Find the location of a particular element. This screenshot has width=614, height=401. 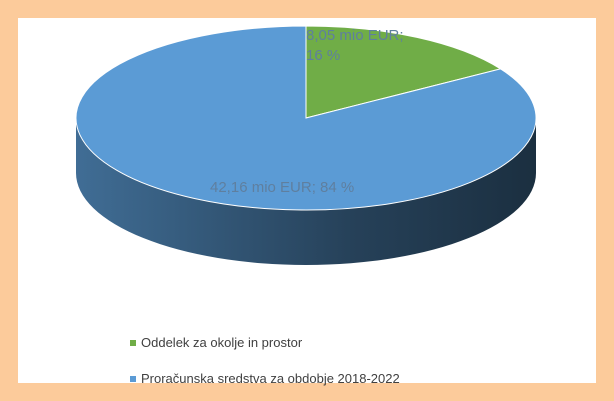

data-label: 8,05 mio EUR; 16 % is located at coordinates (355, 45).